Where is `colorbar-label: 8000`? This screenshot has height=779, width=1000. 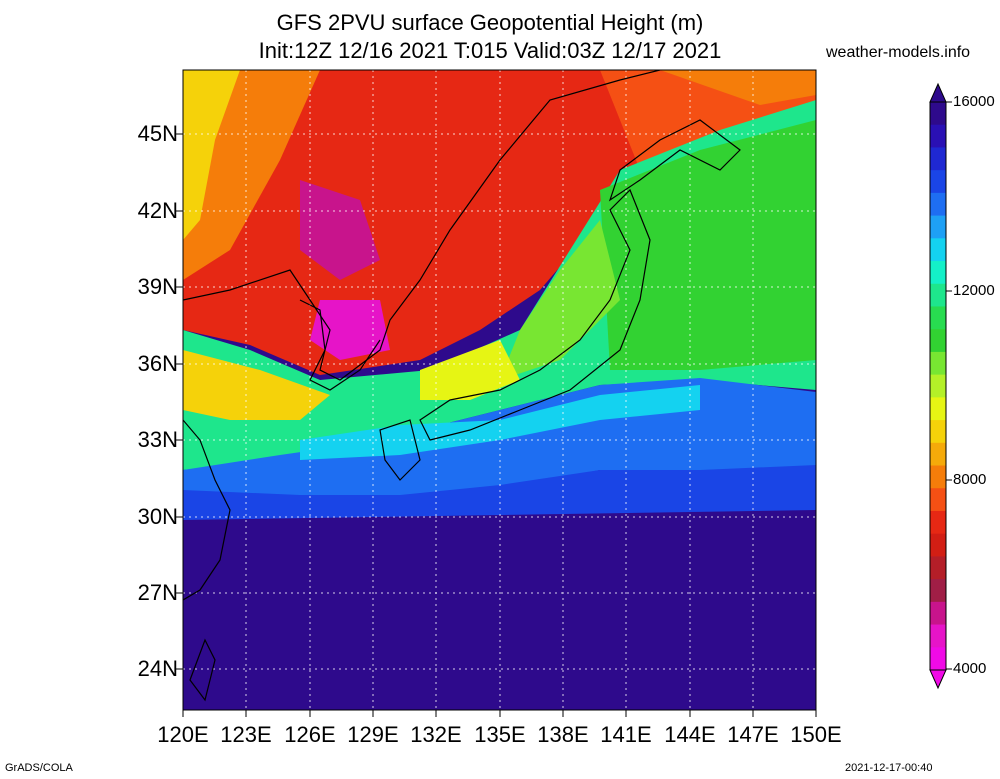 colorbar-label: 8000 is located at coordinates (970, 479).